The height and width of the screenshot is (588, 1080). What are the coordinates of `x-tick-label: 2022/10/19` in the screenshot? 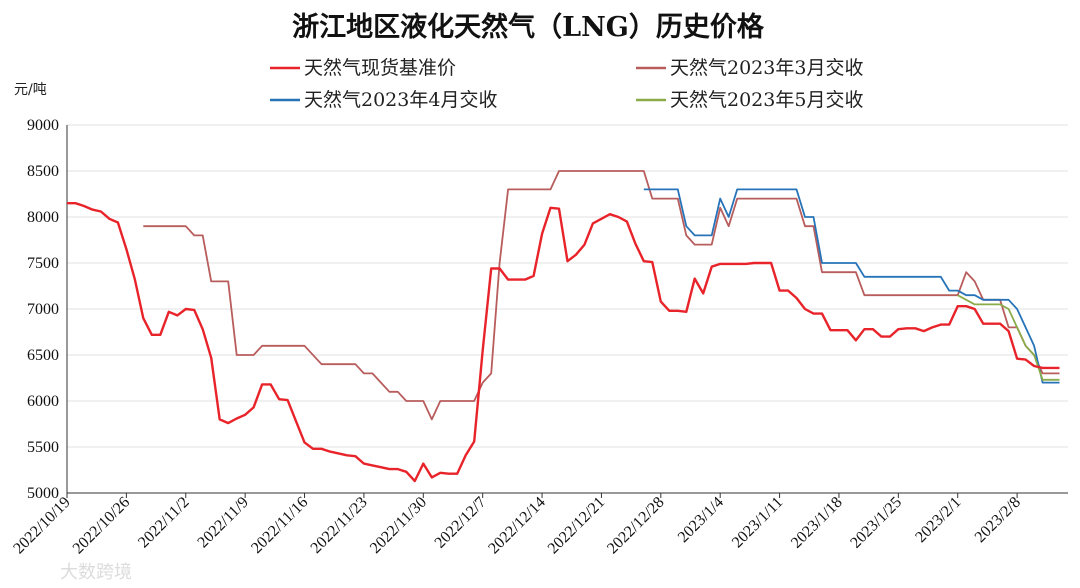 It's located at (42, 526).